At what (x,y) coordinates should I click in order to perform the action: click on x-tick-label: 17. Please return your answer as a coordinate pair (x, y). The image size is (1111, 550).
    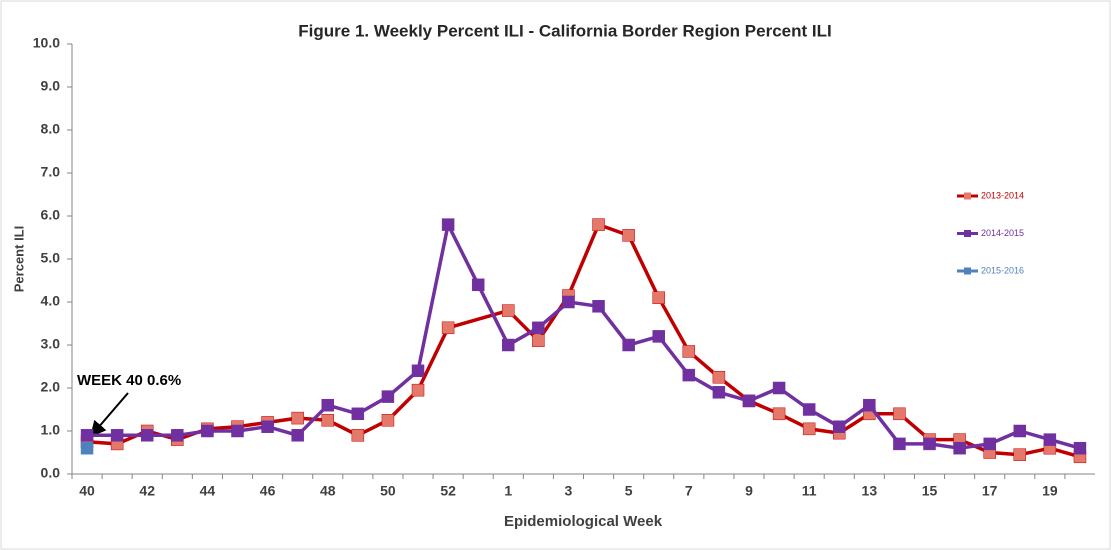
    Looking at the image, I should click on (990, 491).